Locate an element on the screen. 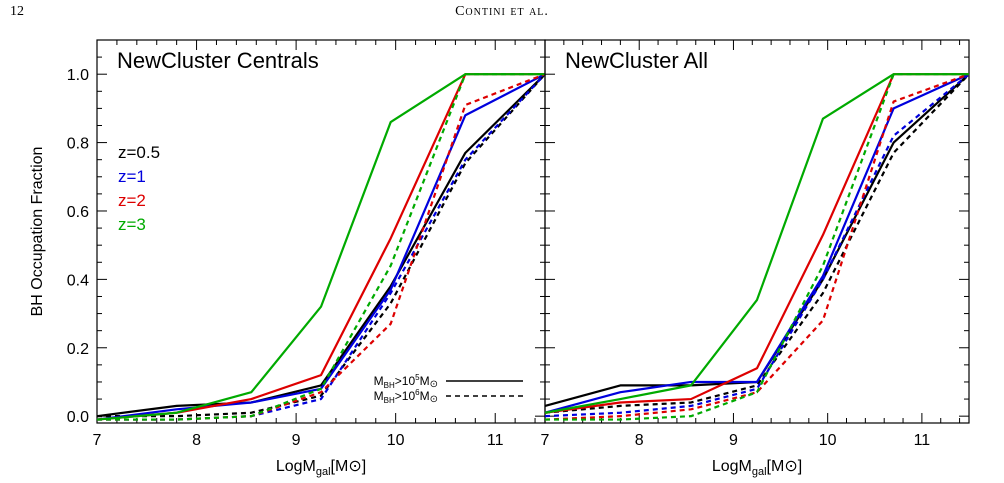 The image size is (1004, 483). y-tick-label: 0.8 is located at coordinates (78, 144).